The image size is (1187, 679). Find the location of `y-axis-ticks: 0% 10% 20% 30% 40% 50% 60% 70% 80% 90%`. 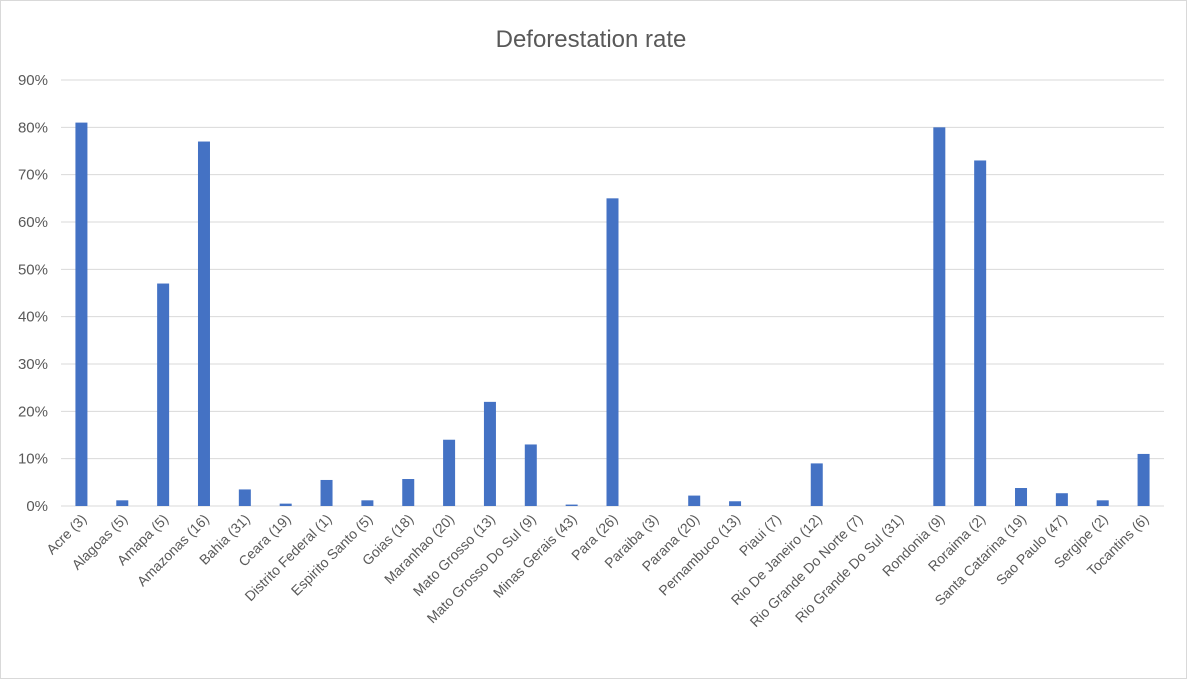

y-axis-ticks: 0% 10% 20% 30% 40% 50% 60% 70% 80% 90% is located at coordinates (33, 293).